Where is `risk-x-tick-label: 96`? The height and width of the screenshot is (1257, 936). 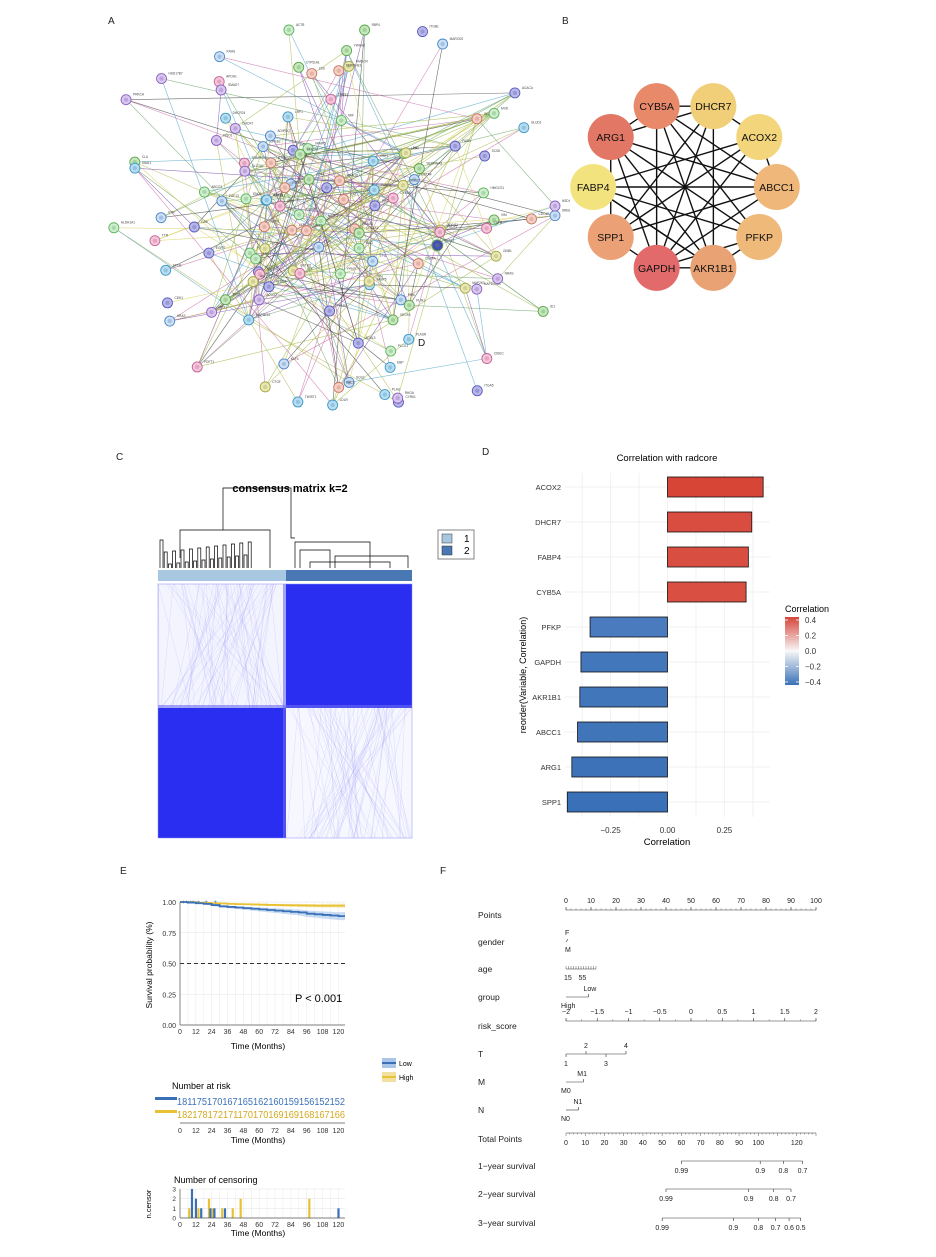
risk-x-tick-label: 96 is located at coordinates (307, 1131).